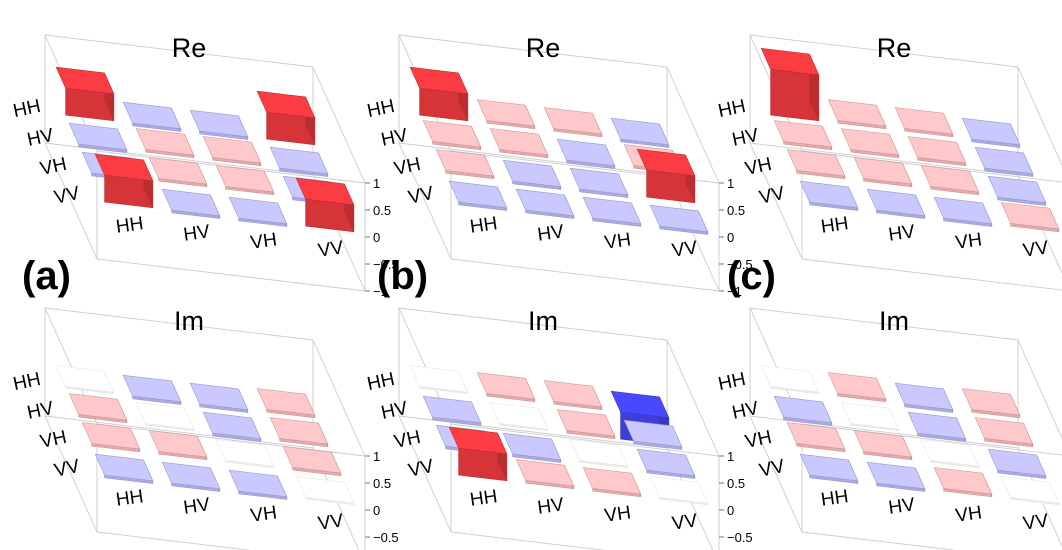 Image resolution: width=1062 pixels, height=550 pixels. What do you see at coordinates (382, 483) in the screenshot?
I see `z-tick-label: 0.5` at bounding box center [382, 483].